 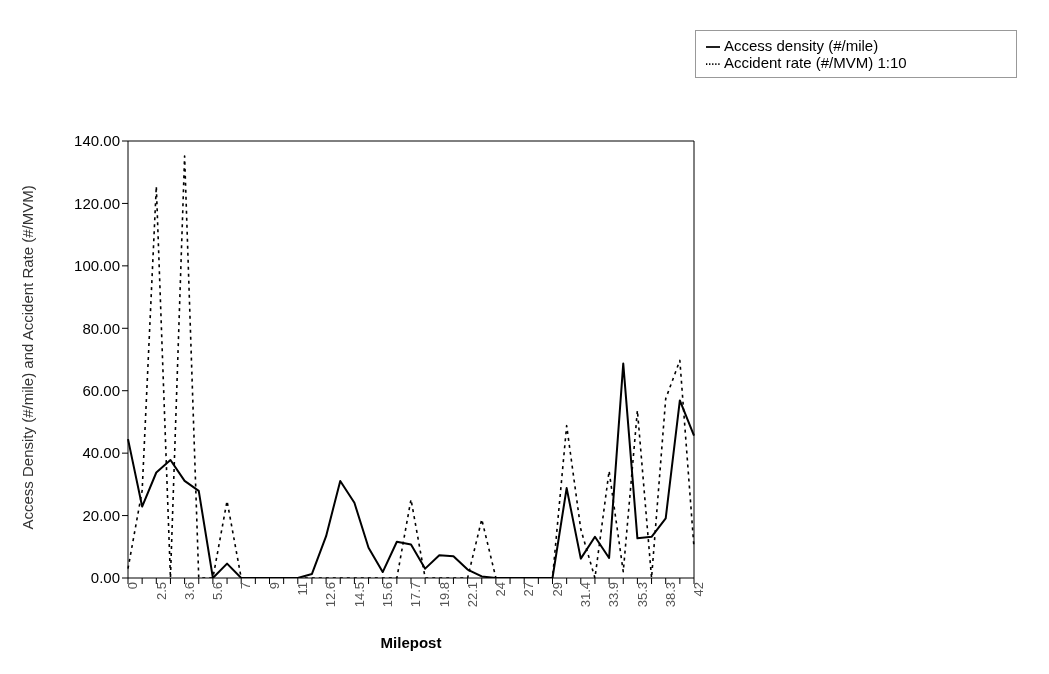 What do you see at coordinates (331, 595) in the screenshot?
I see `x-tick-label: 12.6` at bounding box center [331, 595].